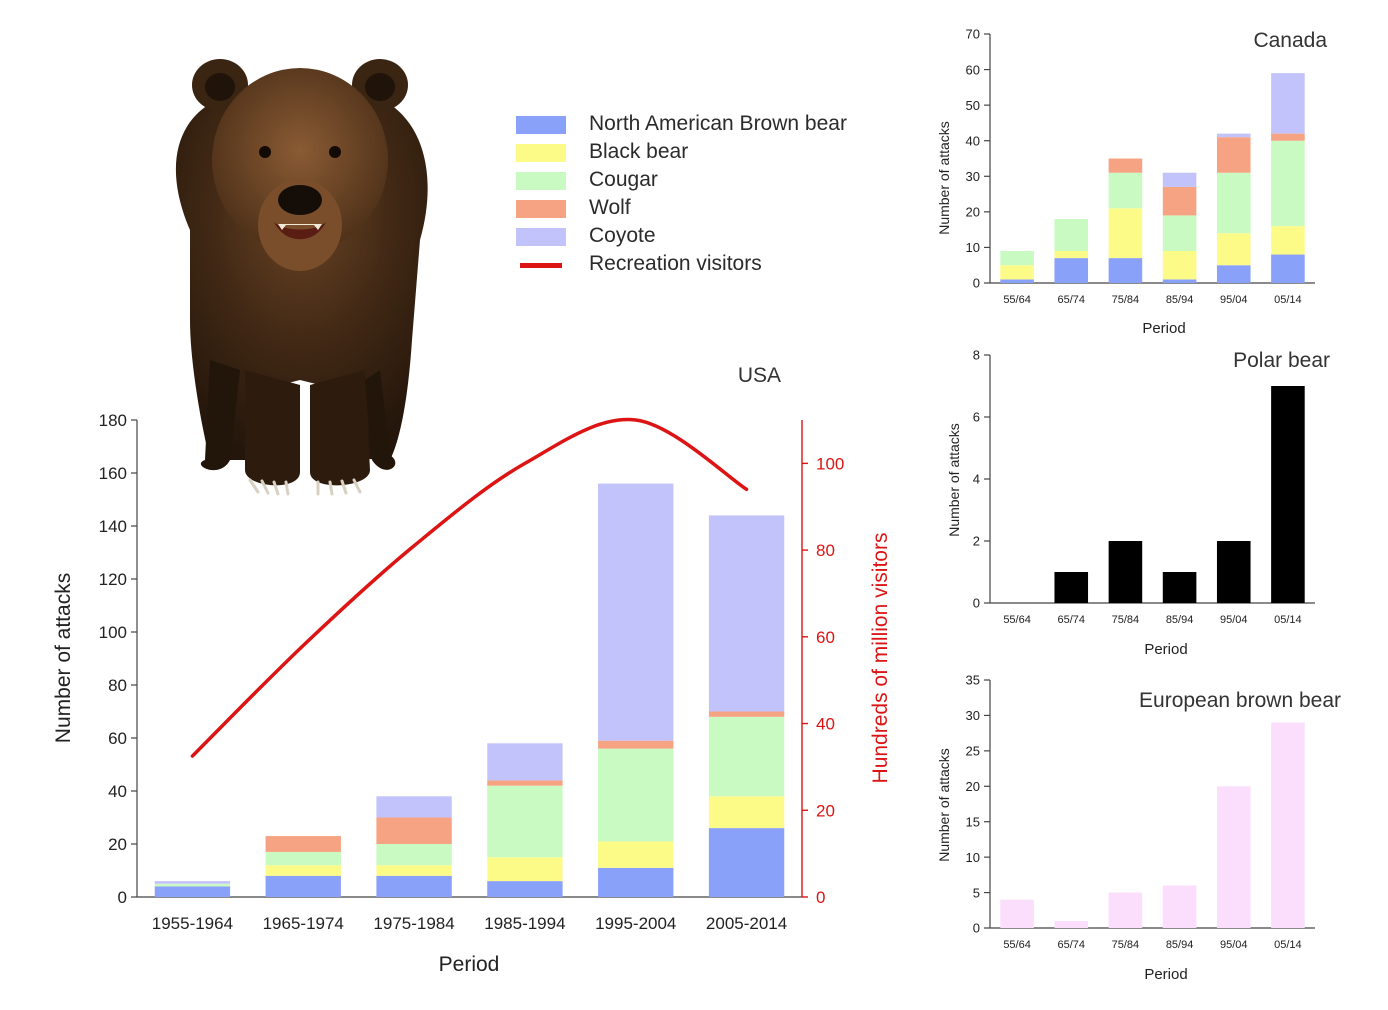 The height and width of the screenshot is (1010, 1388). Describe the element at coordinates (675, 263) in the screenshot. I see `legend-label: Recreation visitors` at that location.